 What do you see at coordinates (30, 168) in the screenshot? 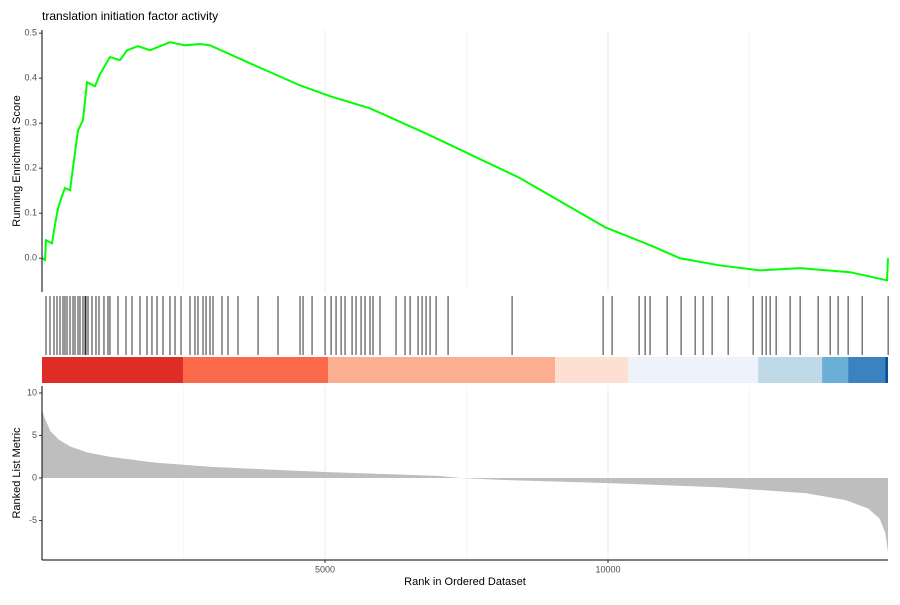
I see `y-tick-label: 0.2` at bounding box center [30, 168].